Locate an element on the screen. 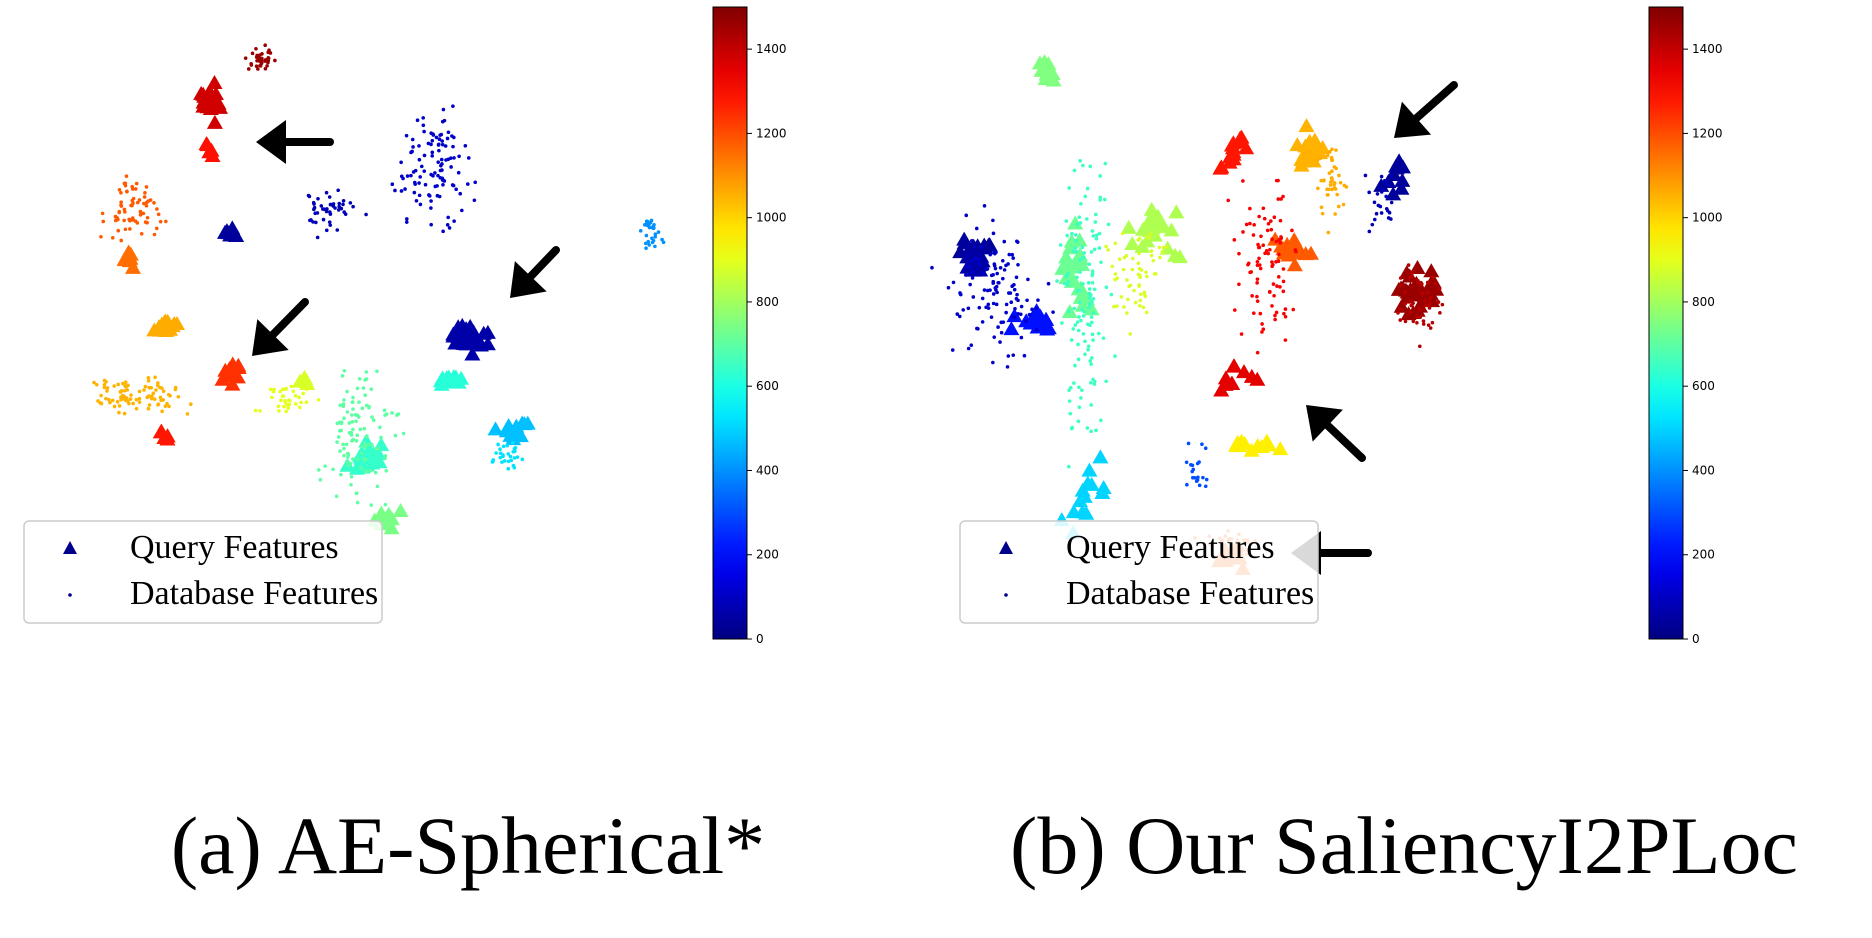 The width and height of the screenshot is (1872, 938). colorbar-tick-label: 1200 is located at coordinates (1707, 133).